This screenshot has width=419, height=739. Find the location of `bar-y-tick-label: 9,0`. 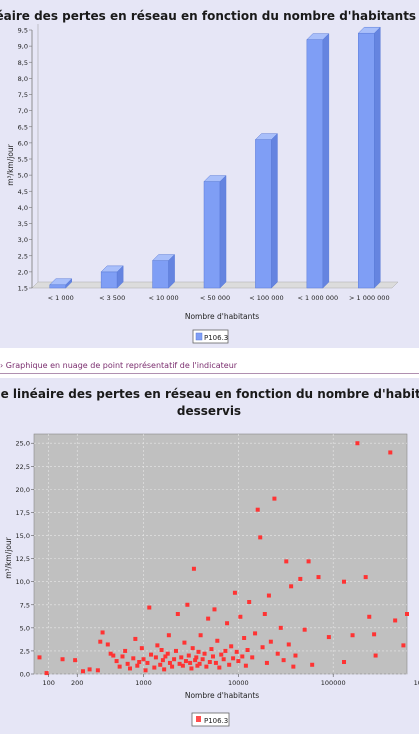

bar-y-tick-label: 9,0 is located at coordinates (23, 47).